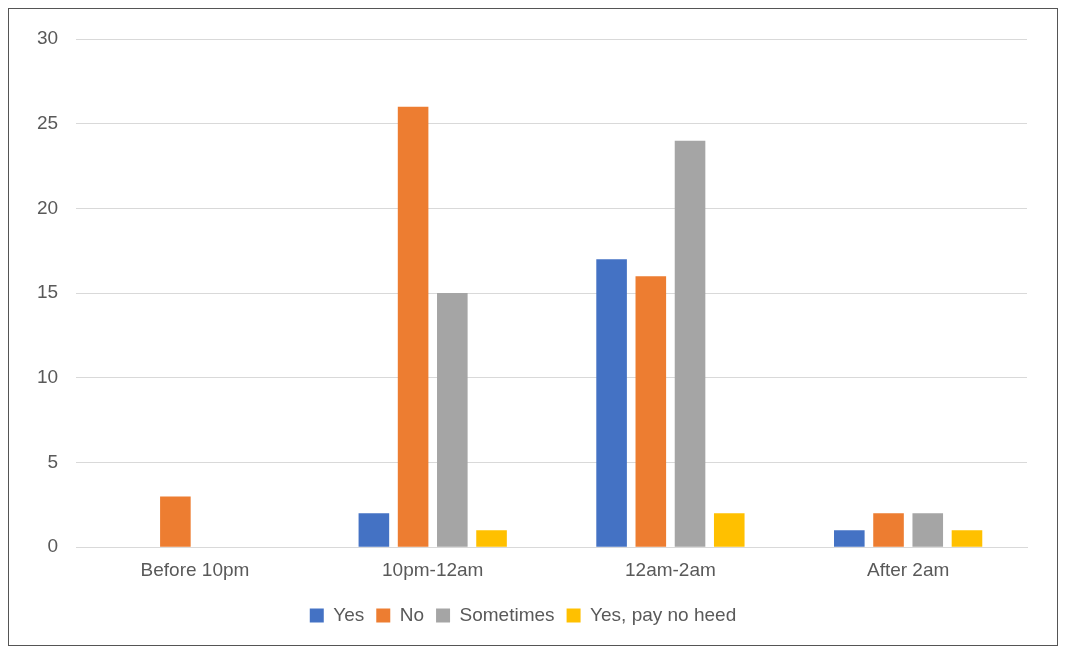  I want to click on y-tick-label: 10, so click(47, 377).